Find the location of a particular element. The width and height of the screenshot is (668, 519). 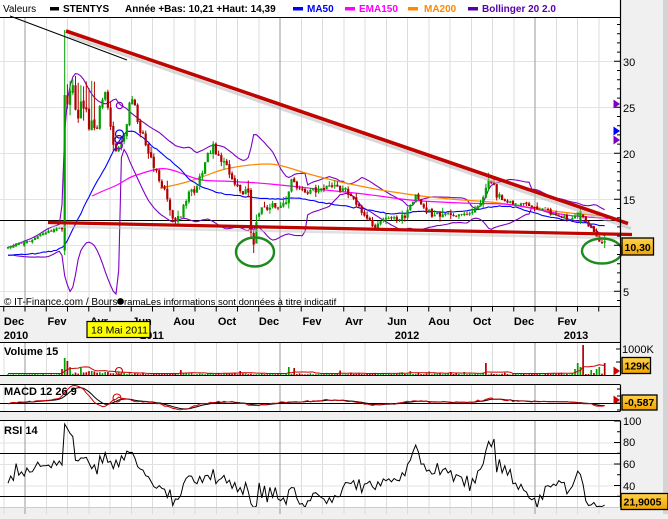

svg-text: 18 Mai 2011 is located at coordinates (119, 331).